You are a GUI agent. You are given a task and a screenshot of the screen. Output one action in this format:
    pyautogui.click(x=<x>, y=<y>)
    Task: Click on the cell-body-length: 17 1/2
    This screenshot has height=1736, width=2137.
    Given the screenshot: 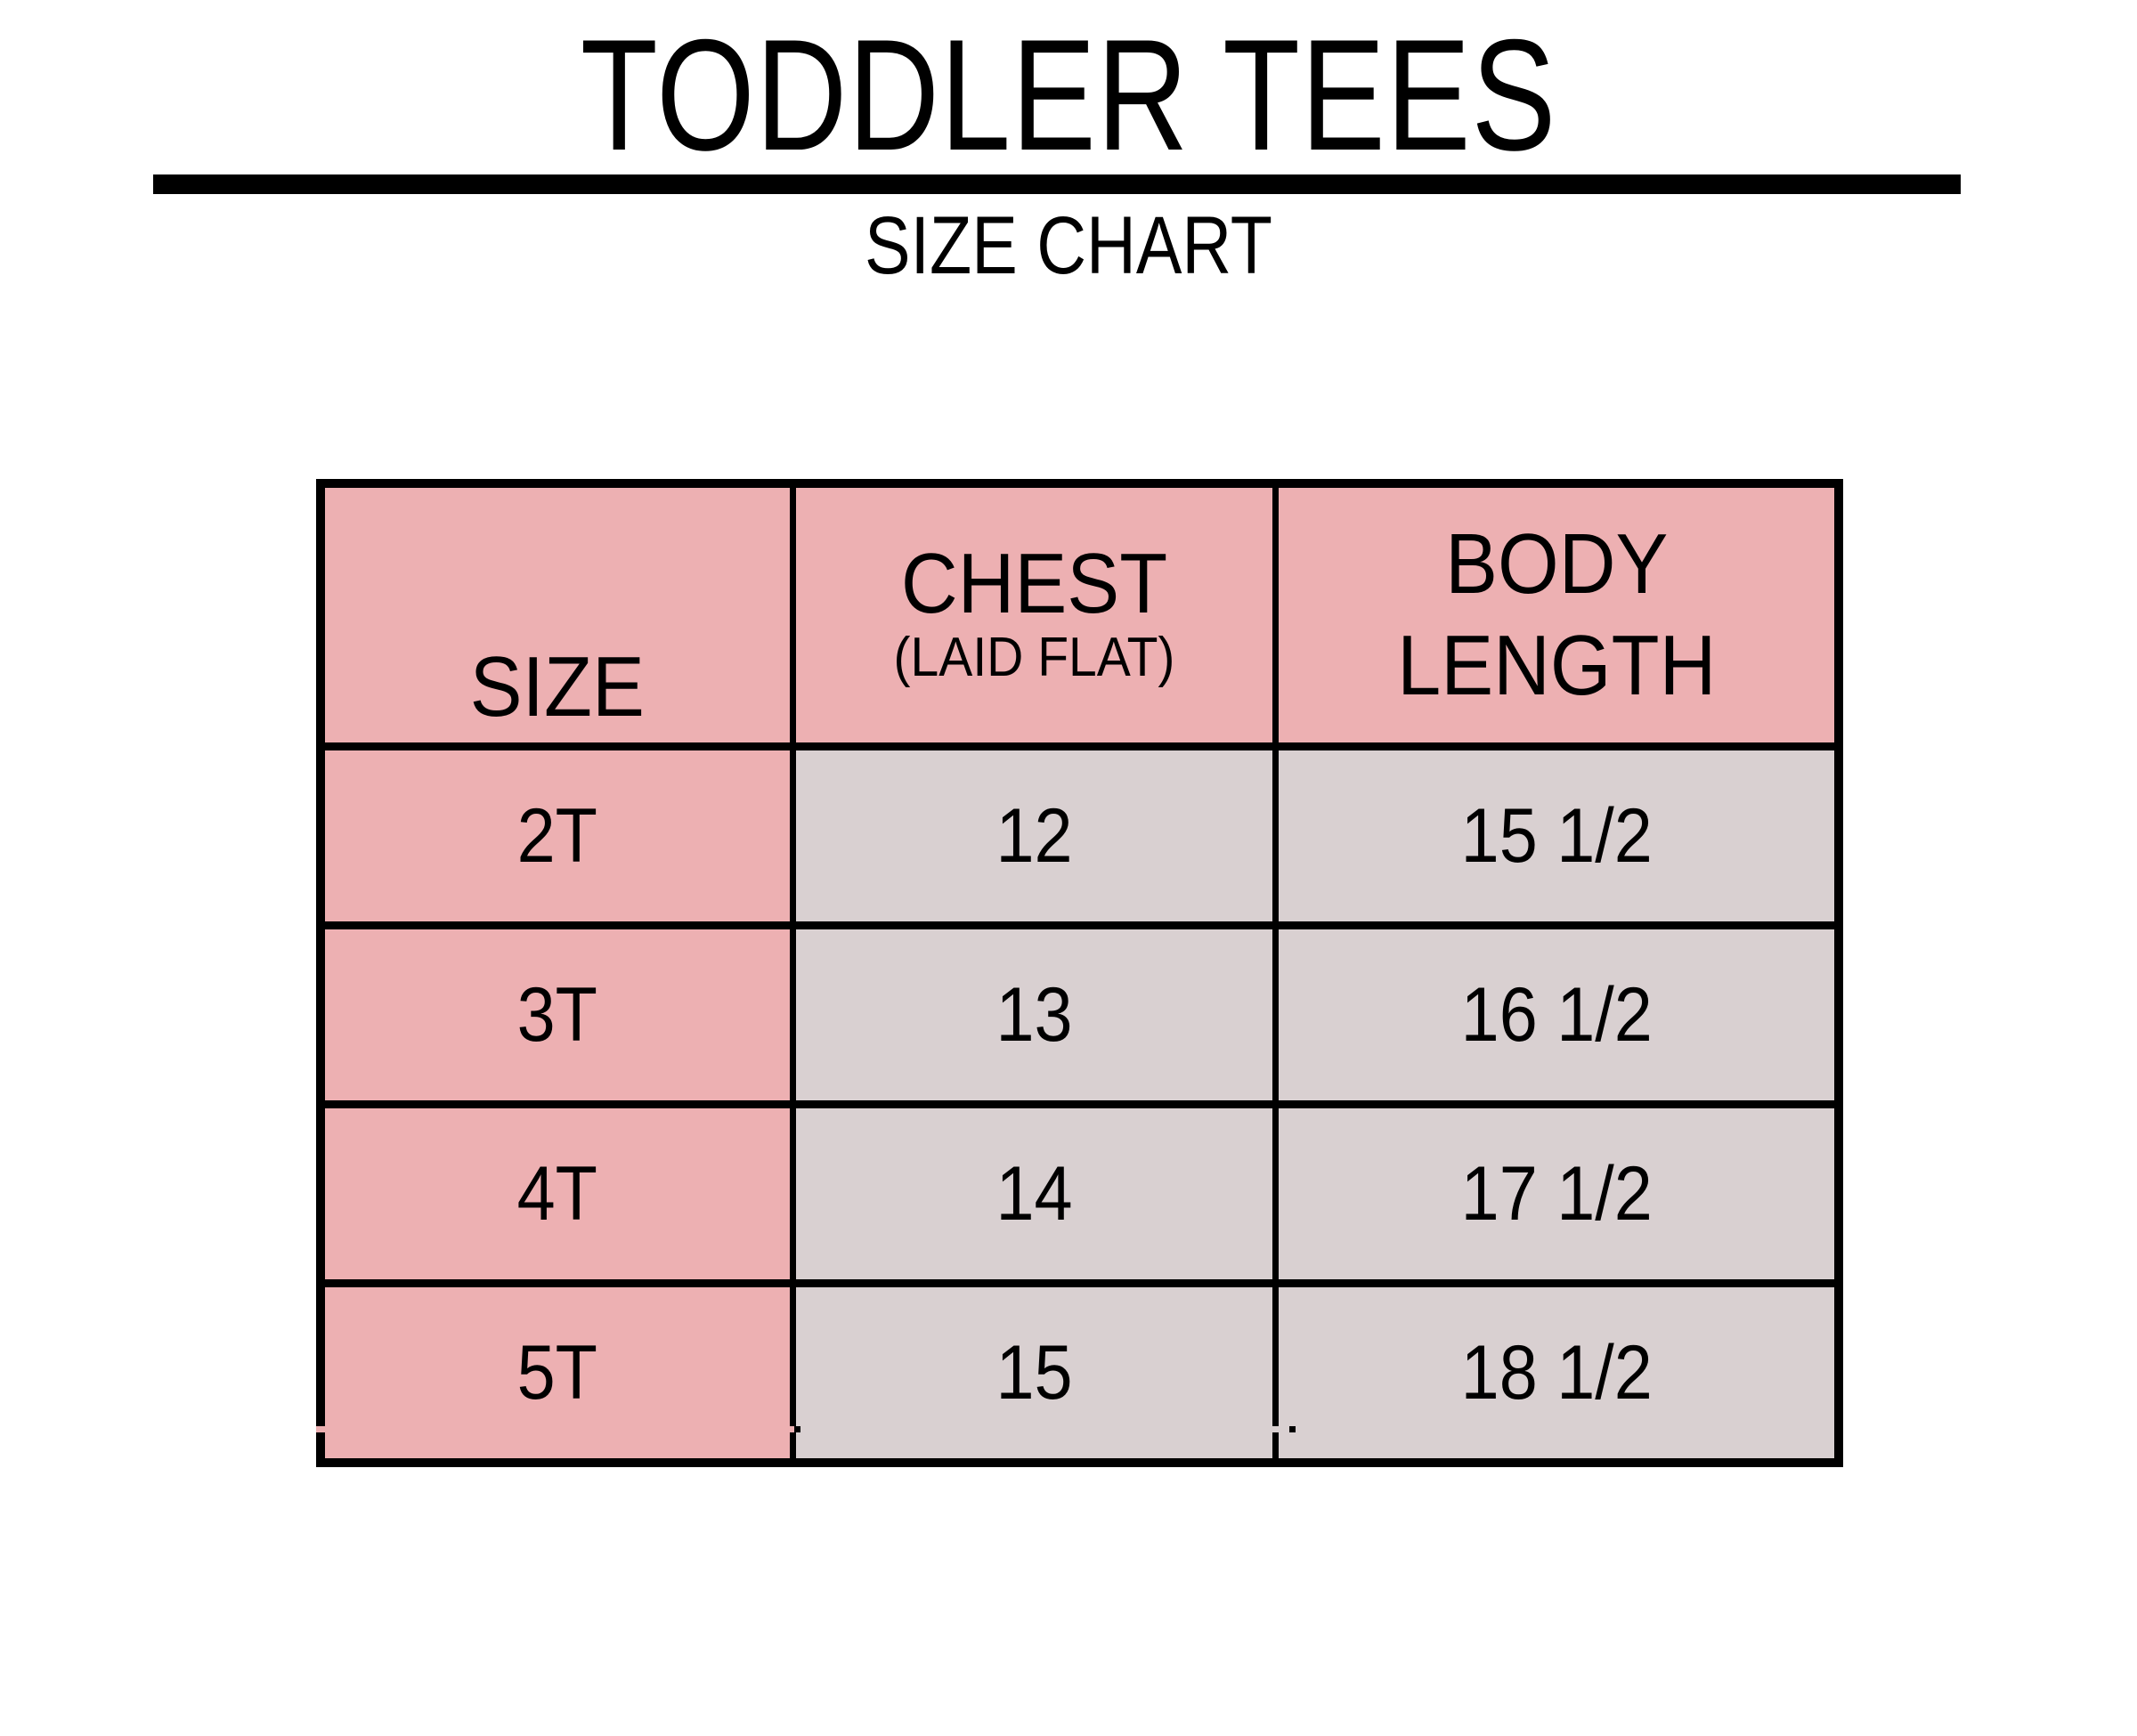 What is the action you would take?
    pyautogui.click(x=1557, y=1193)
    